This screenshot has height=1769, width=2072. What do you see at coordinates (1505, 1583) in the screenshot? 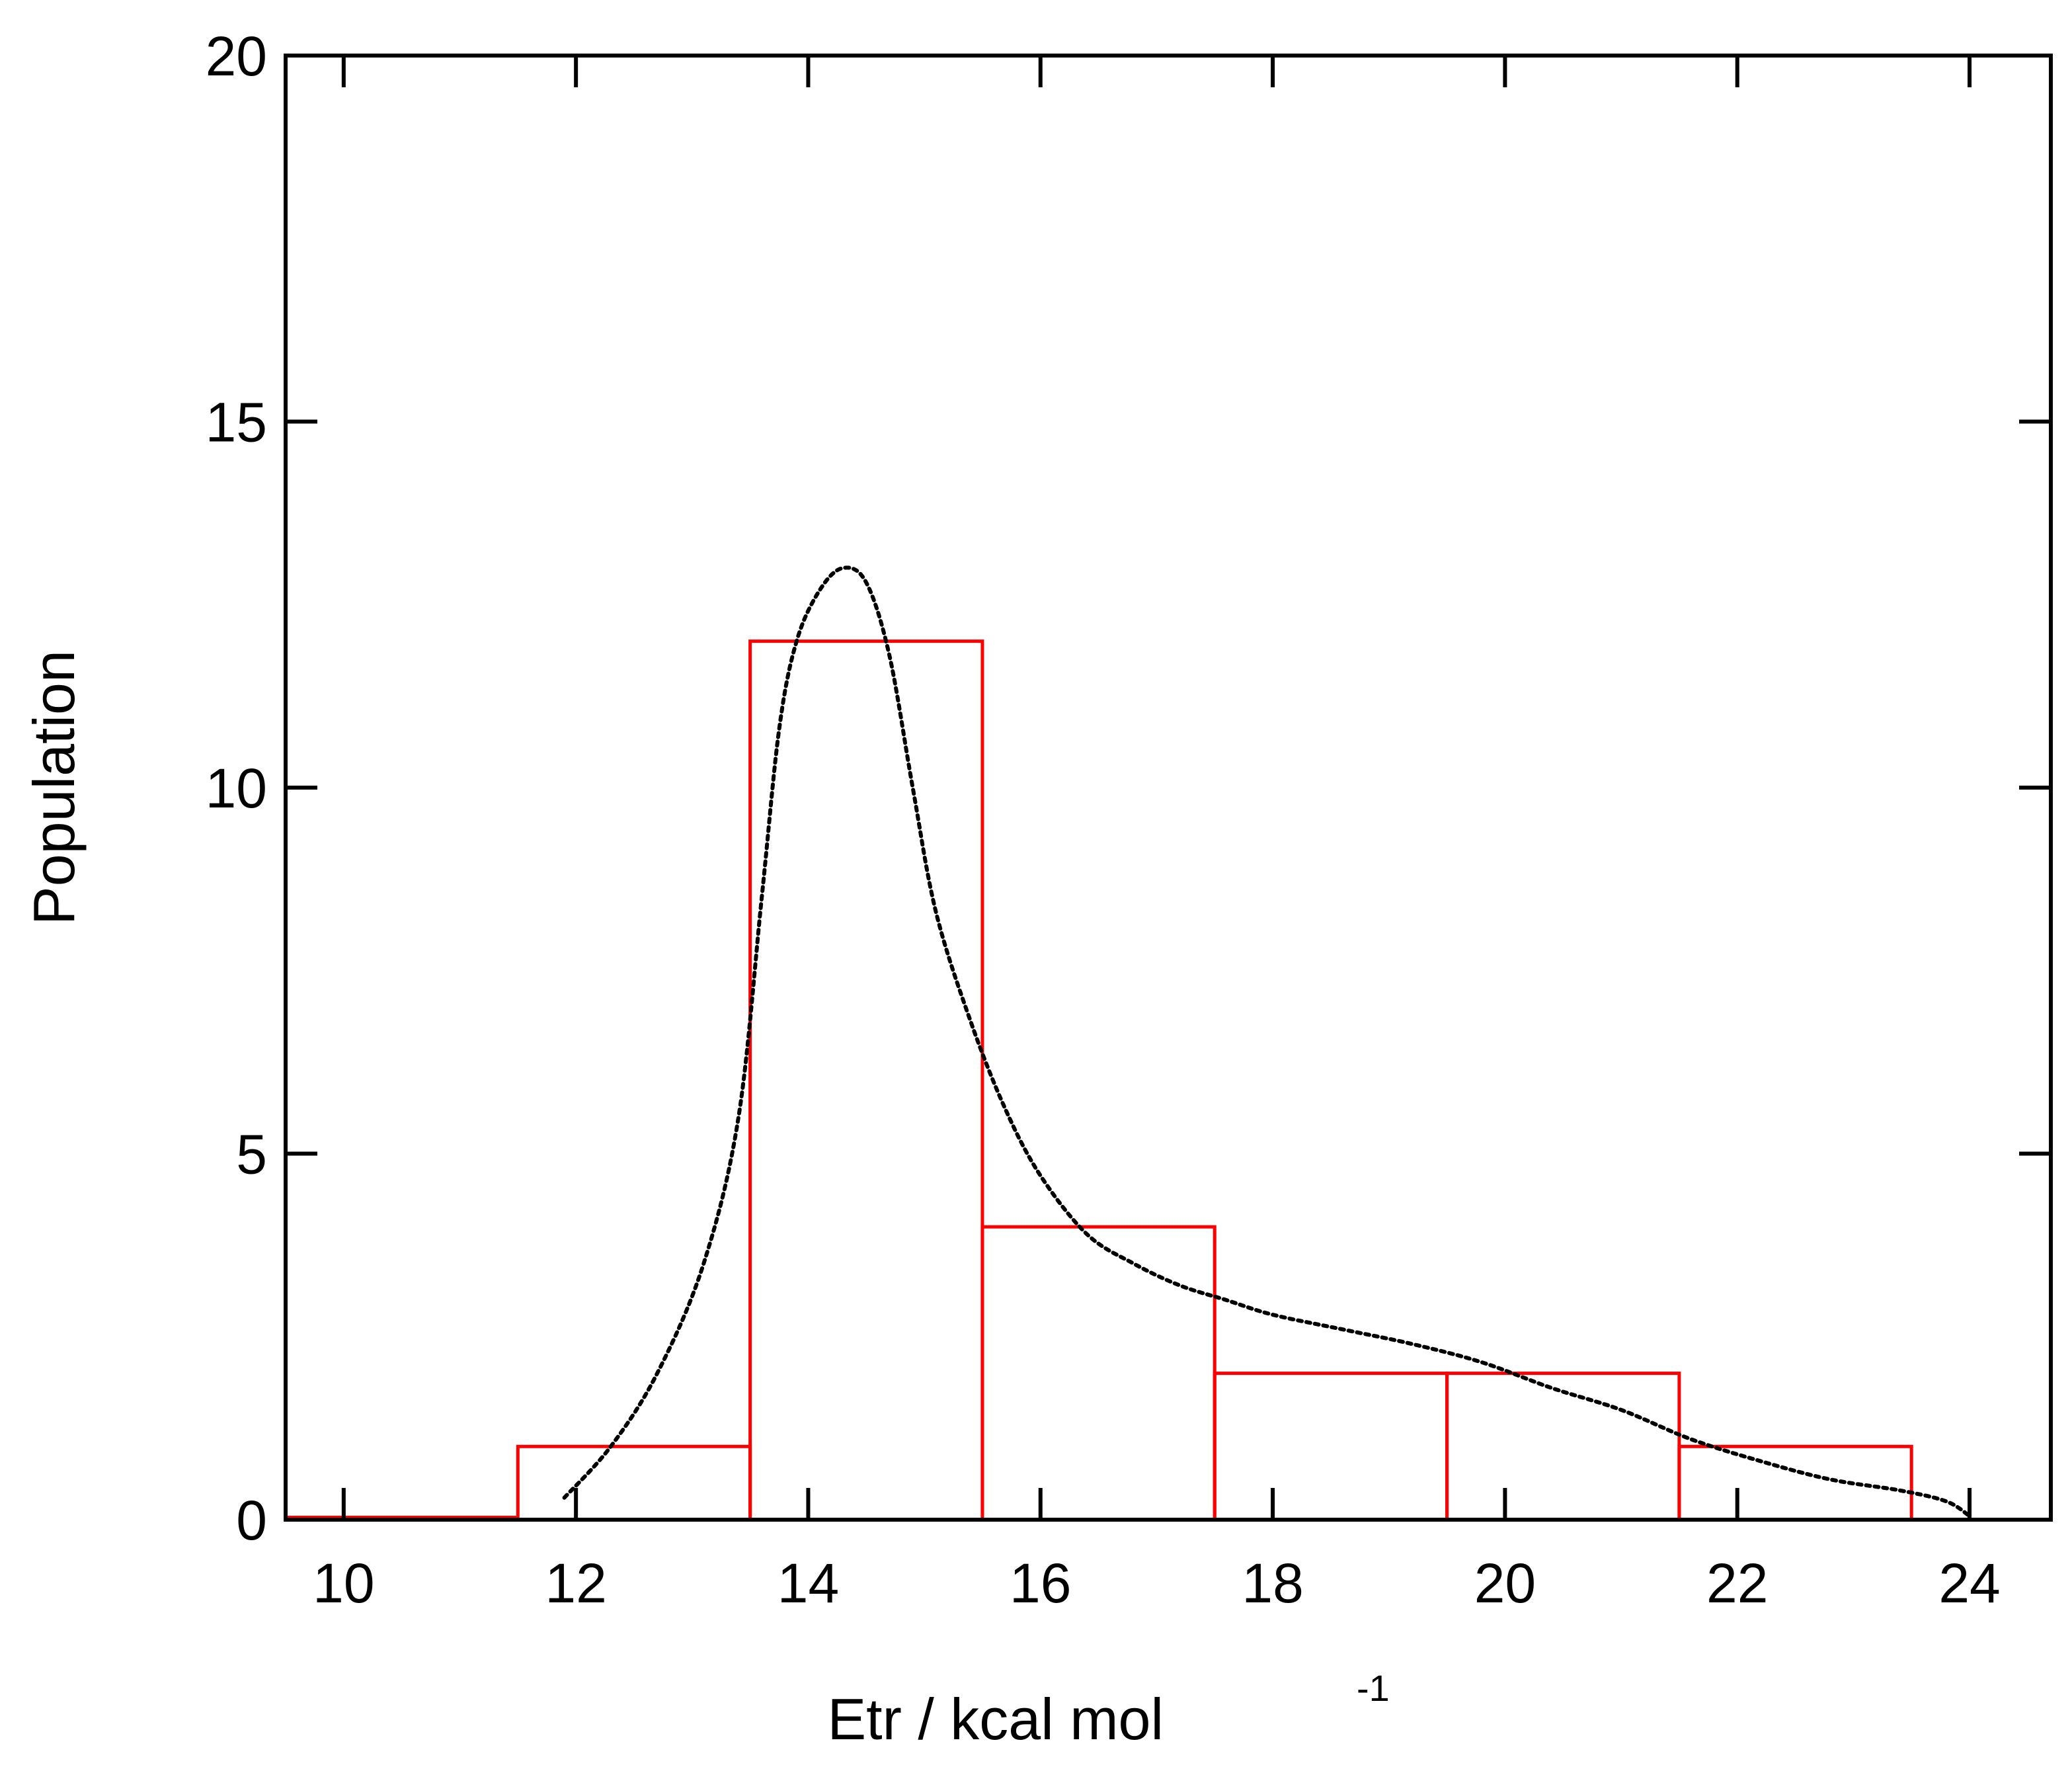
I see `x-tick-label: 20` at bounding box center [1505, 1583].